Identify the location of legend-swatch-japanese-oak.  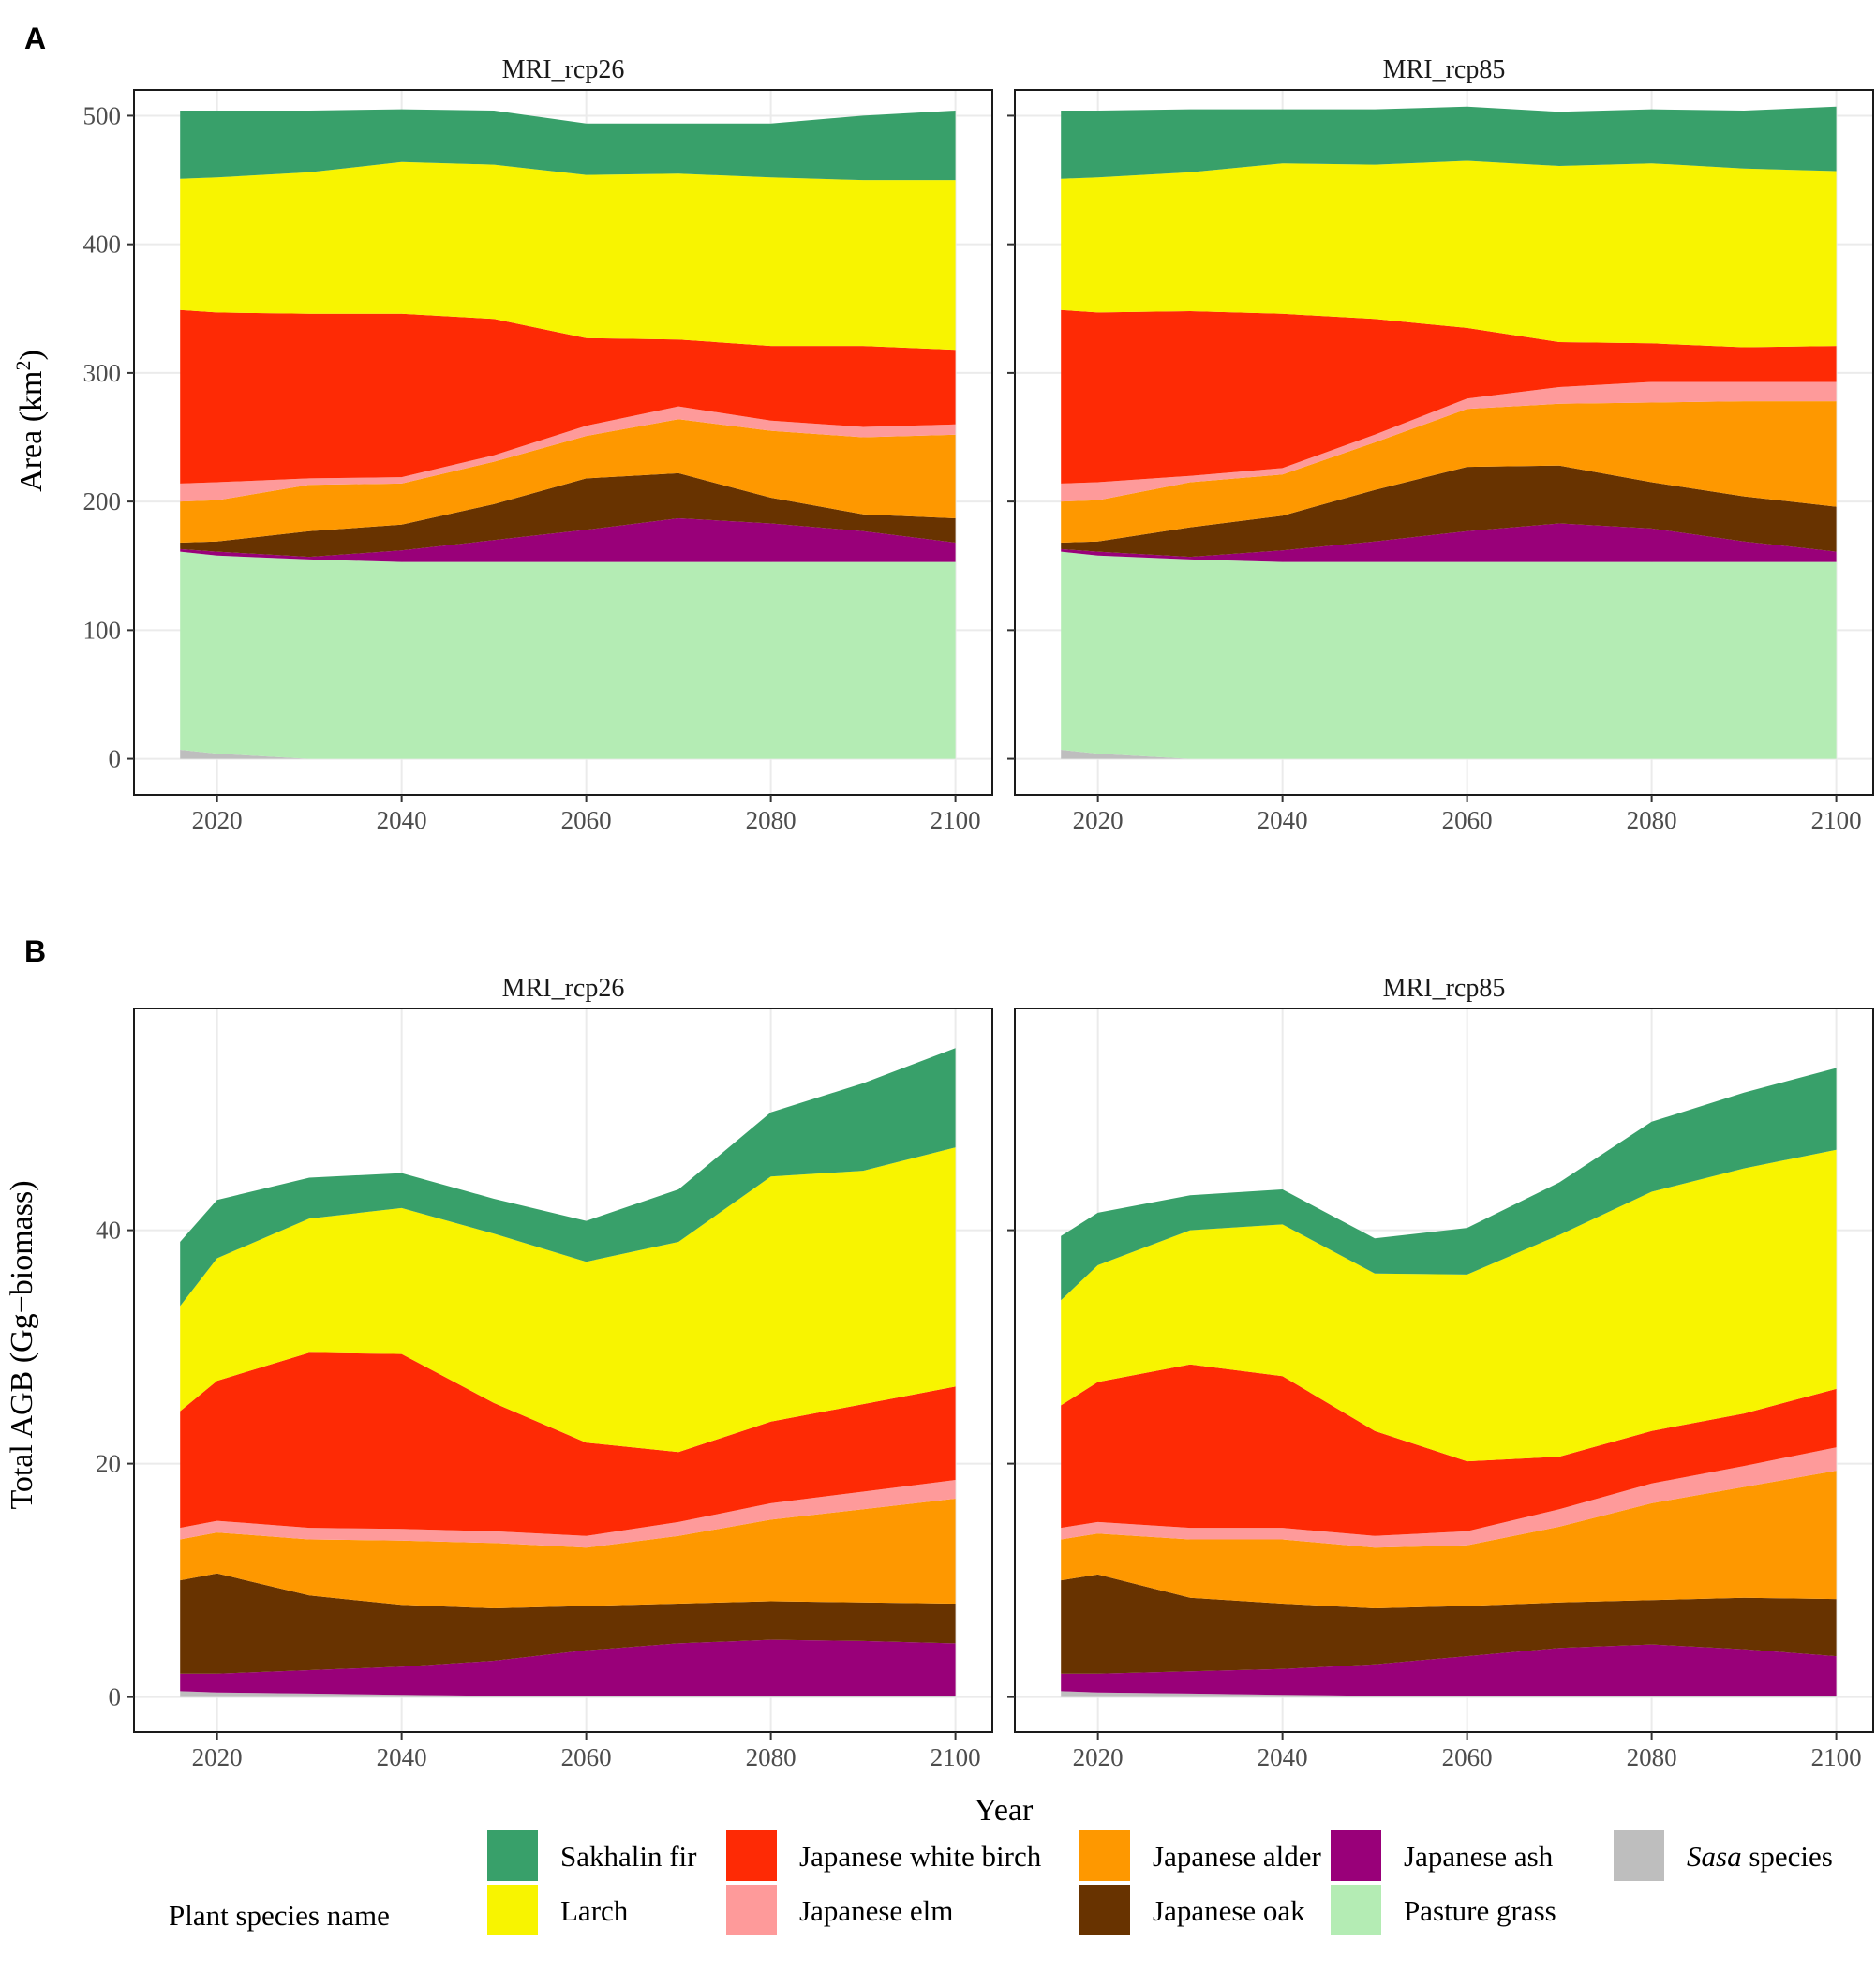
(1105, 1910).